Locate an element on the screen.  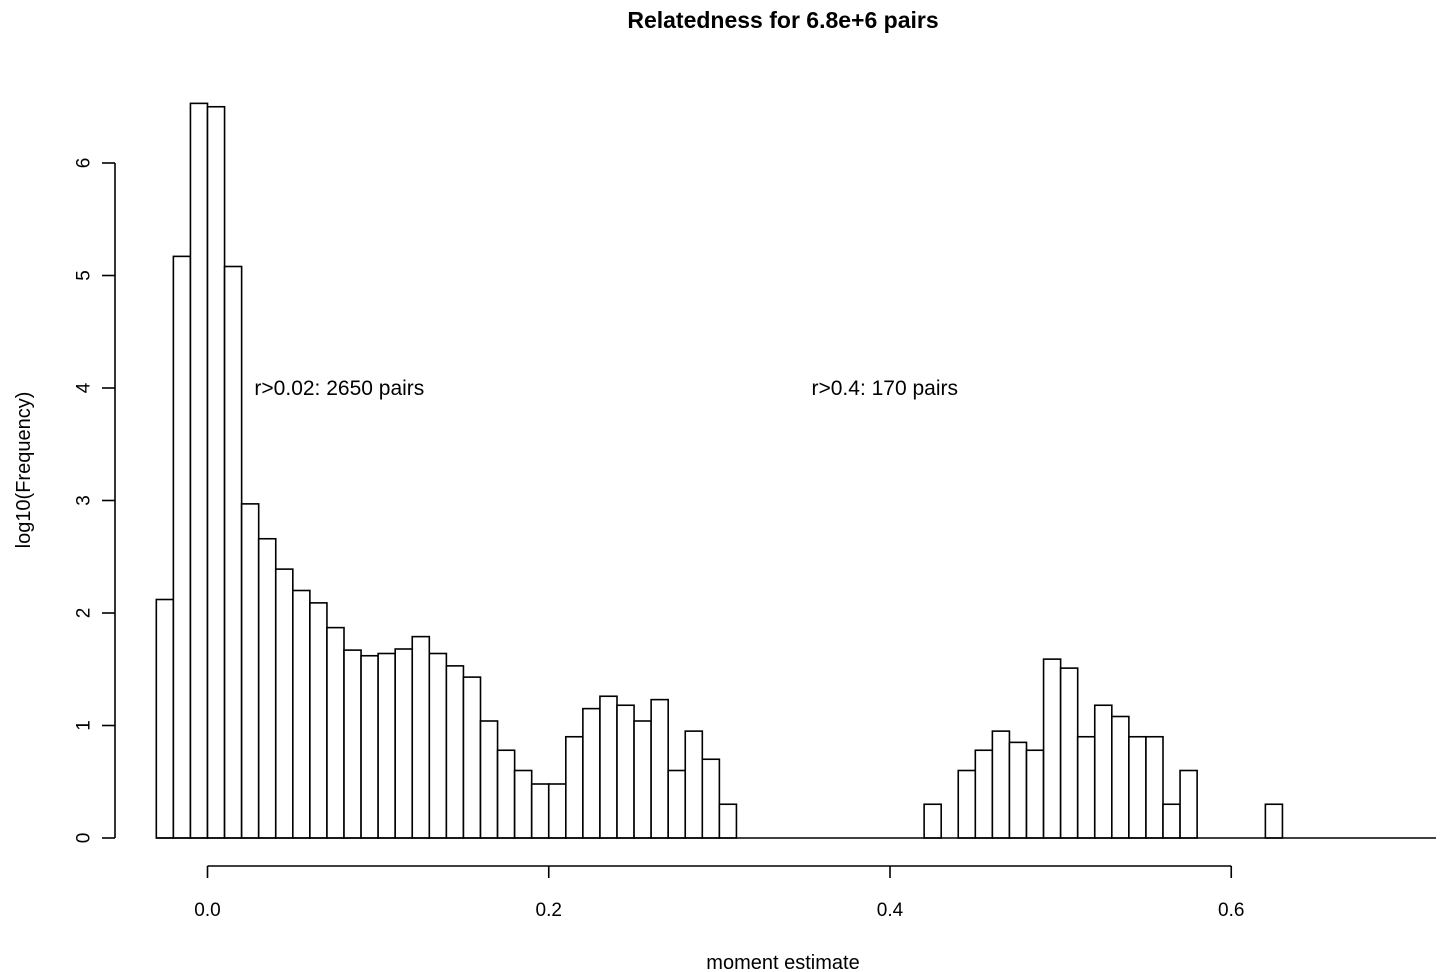
x-axis-label: moment estimate is located at coordinates (782, 962).